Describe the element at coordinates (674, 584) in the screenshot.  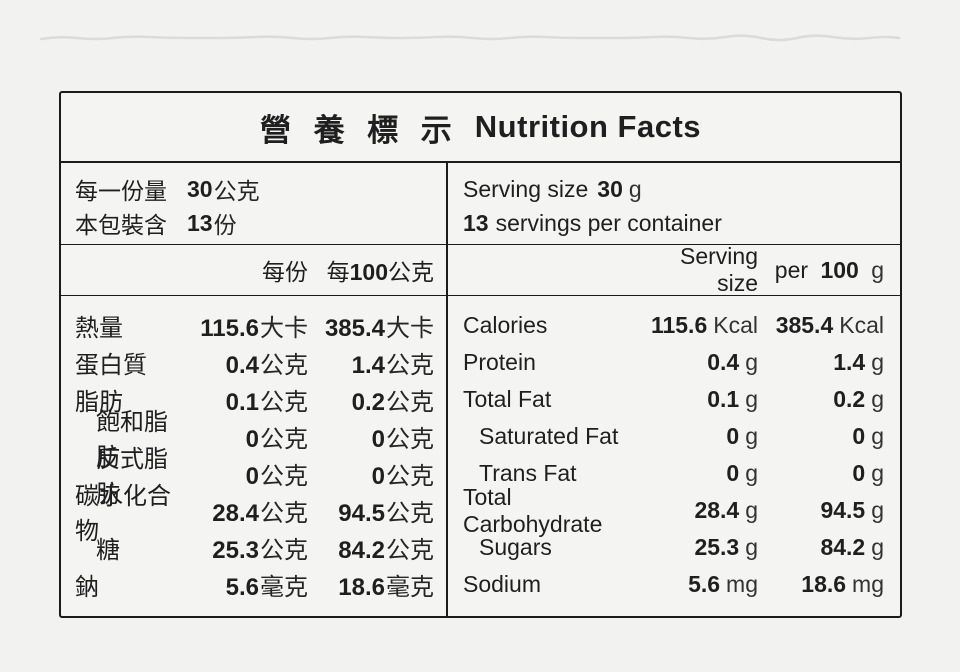
I see `table-row-sodium-en: Sodium 5.6 mg 18.6 mg` at that location.